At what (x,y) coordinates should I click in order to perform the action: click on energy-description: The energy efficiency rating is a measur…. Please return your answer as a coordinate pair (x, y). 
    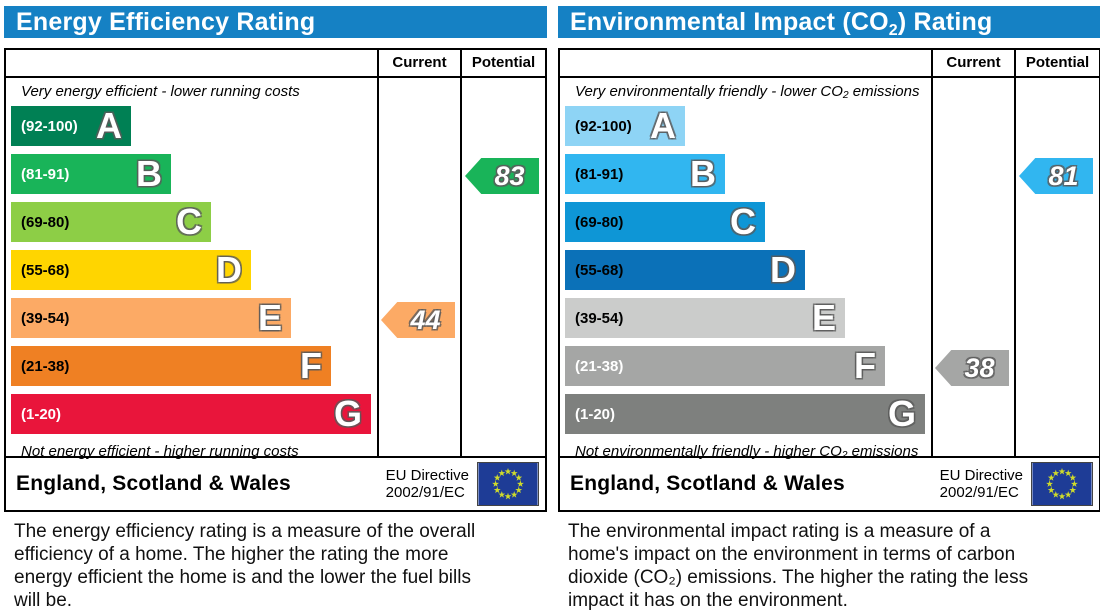
    Looking at the image, I should click on (245, 566).